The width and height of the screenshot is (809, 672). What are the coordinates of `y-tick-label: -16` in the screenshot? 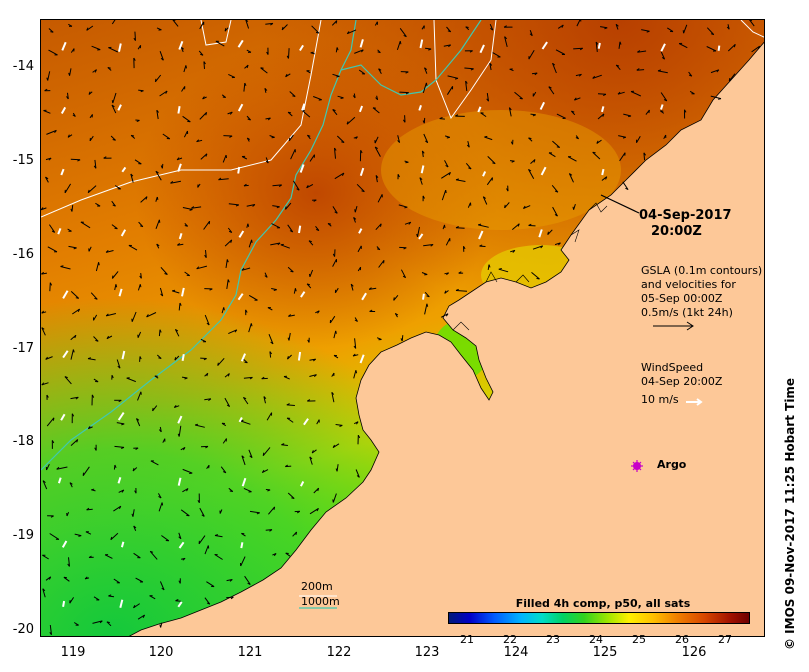 It's located at (23, 254).